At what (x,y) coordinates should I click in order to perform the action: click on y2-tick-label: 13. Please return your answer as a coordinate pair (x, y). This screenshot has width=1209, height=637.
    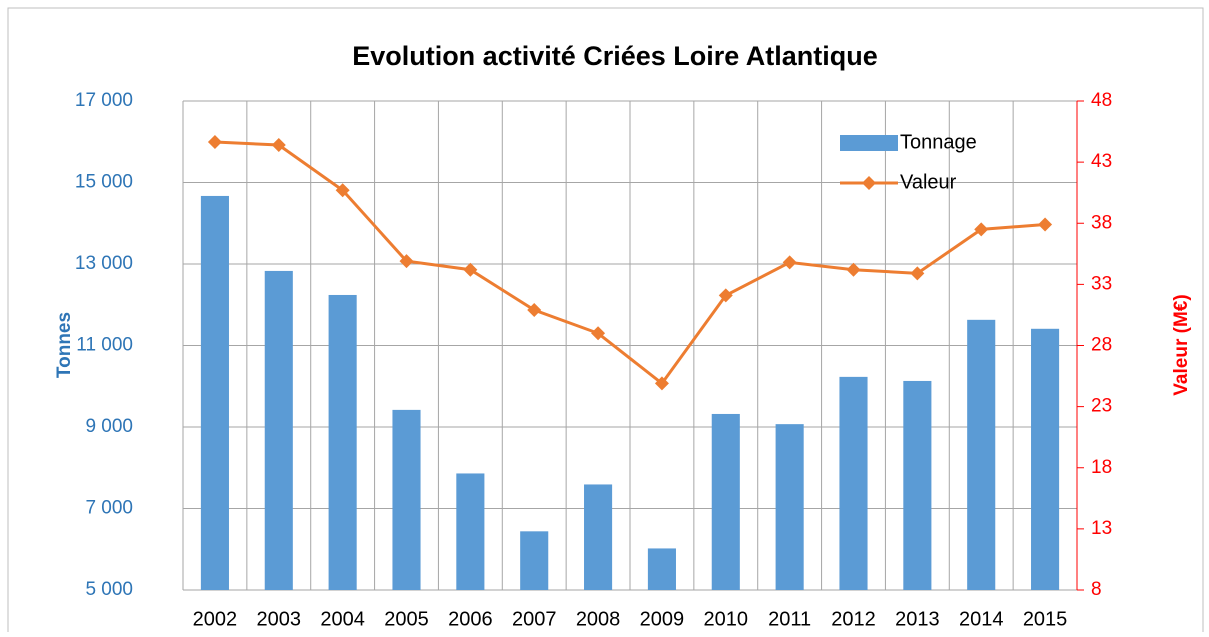
    Looking at the image, I should click on (1101, 528).